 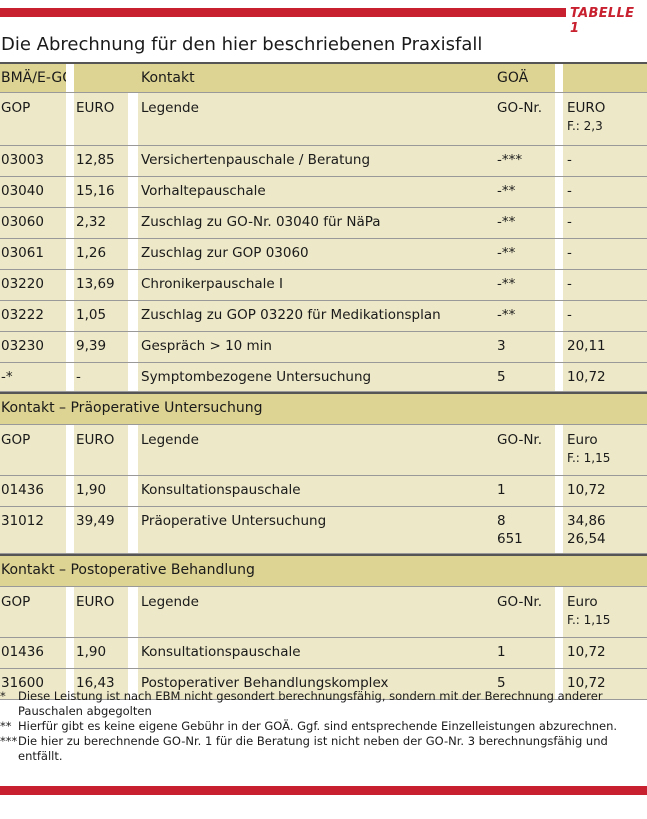 What do you see at coordinates (16, 108) in the screenshot?
I see `col-gop: GOP` at bounding box center [16, 108].